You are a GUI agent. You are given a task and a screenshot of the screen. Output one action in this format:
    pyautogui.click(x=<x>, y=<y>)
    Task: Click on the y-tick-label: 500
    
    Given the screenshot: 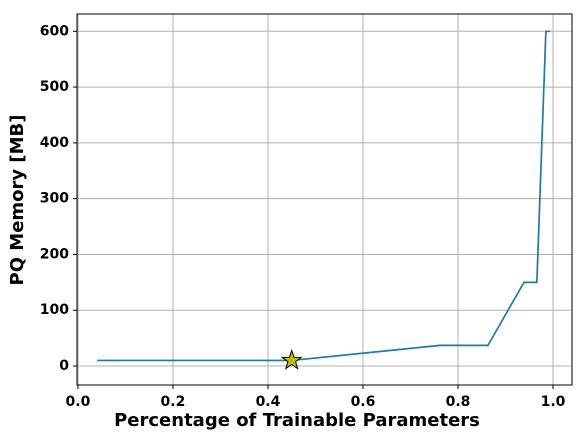 What is the action you would take?
    pyautogui.click(x=54, y=87)
    